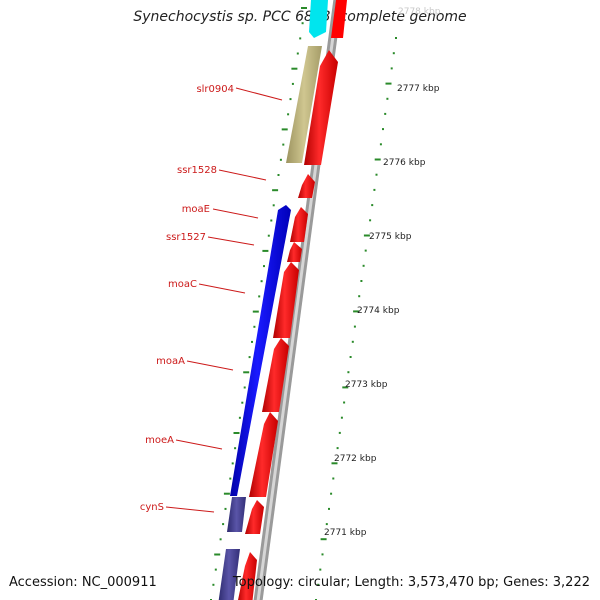 The width and height of the screenshot is (600, 600). I want to click on gene-moaA, so click(275, 375).